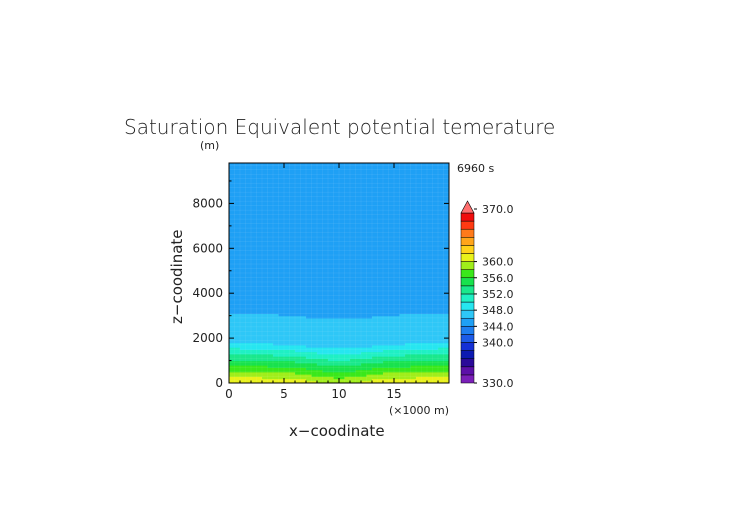 The width and height of the screenshot is (752, 532). Describe the element at coordinates (498, 262) in the screenshot. I see `colorbar-tick-label: 360.0` at that location.